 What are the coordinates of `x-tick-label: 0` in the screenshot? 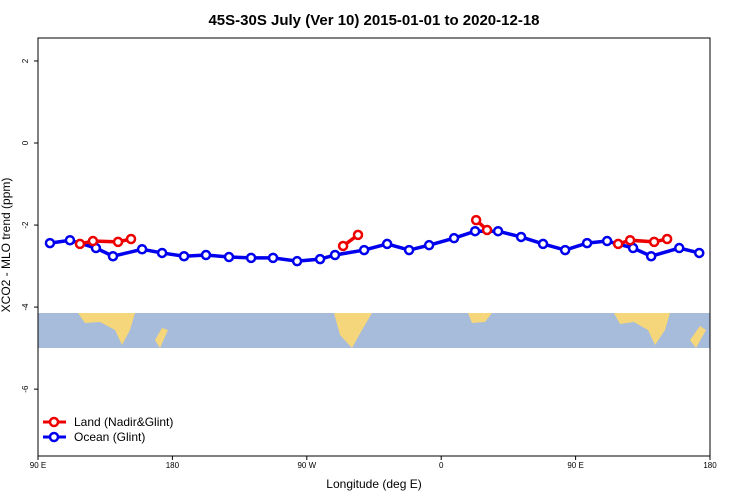 It's located at (441, 465).